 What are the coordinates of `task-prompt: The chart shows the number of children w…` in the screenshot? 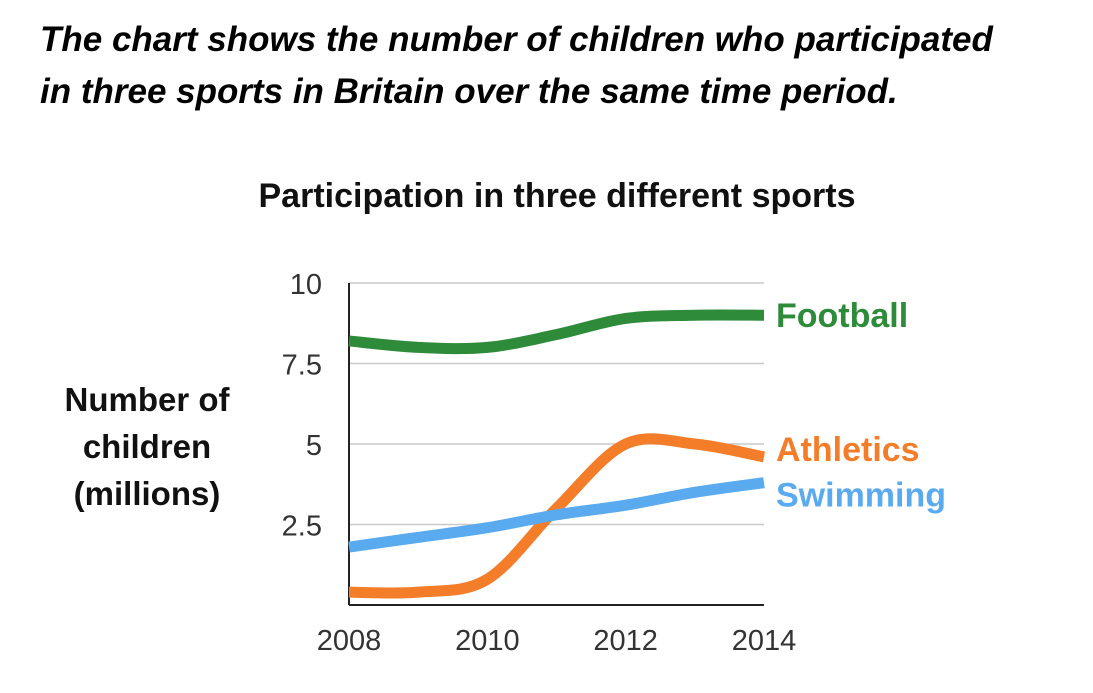 It's located at (560, 66).